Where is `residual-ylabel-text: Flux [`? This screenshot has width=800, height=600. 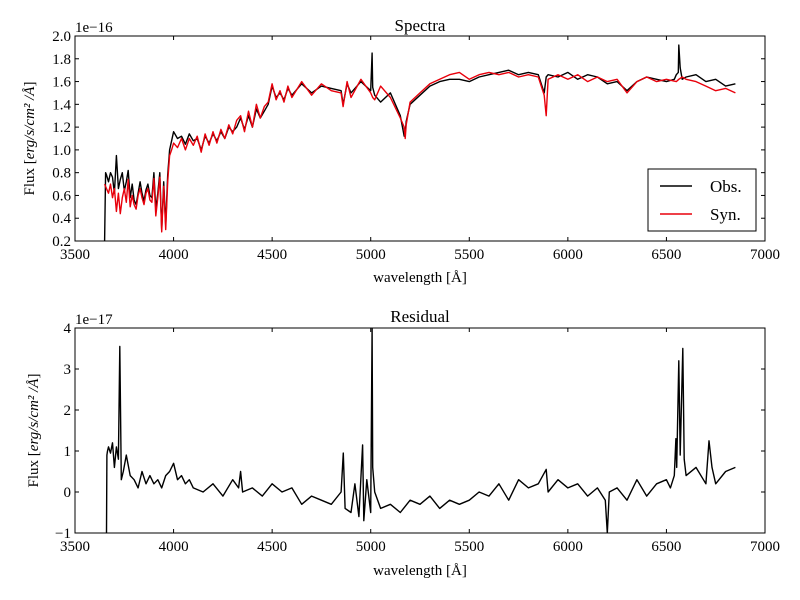
residual-ylabel-text: Flux [ is located at coordinates (34, 469).